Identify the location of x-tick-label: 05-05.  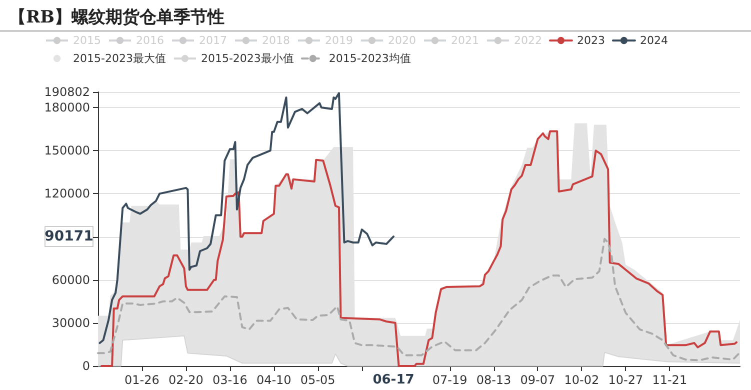
(318, 380).